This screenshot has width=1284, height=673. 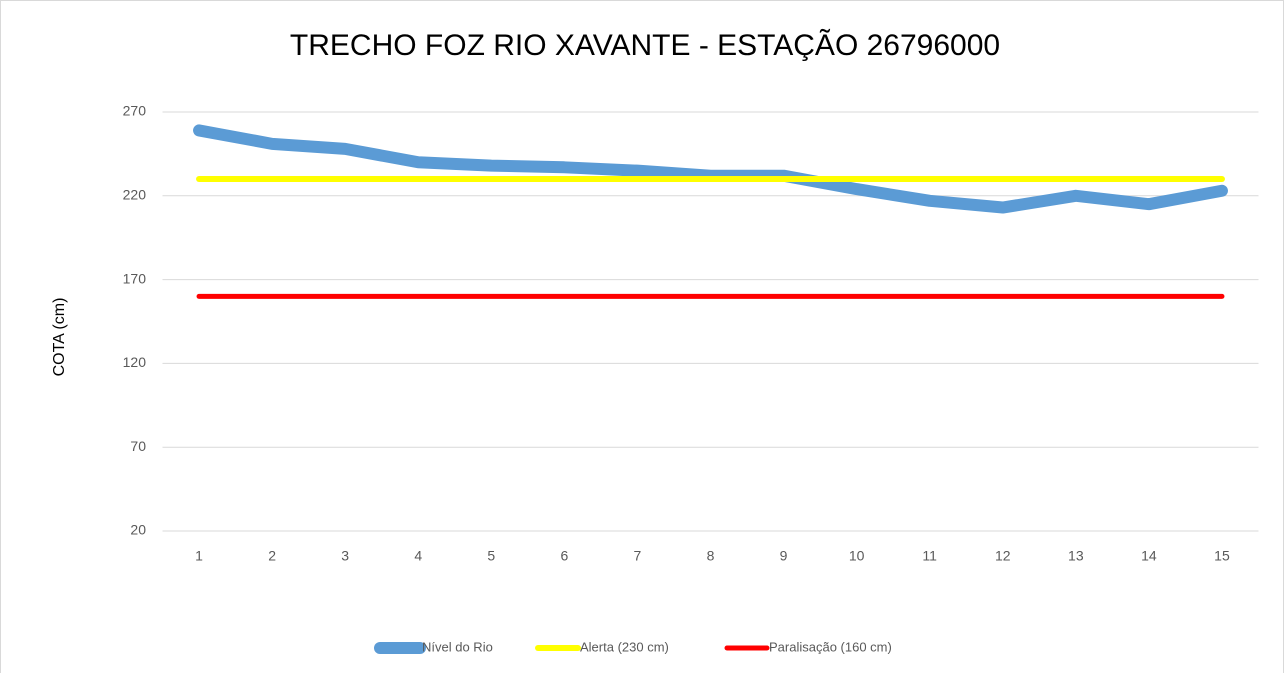 I want to click on legend-label: Paralisação (160 cm), so click(x=830, y=646).